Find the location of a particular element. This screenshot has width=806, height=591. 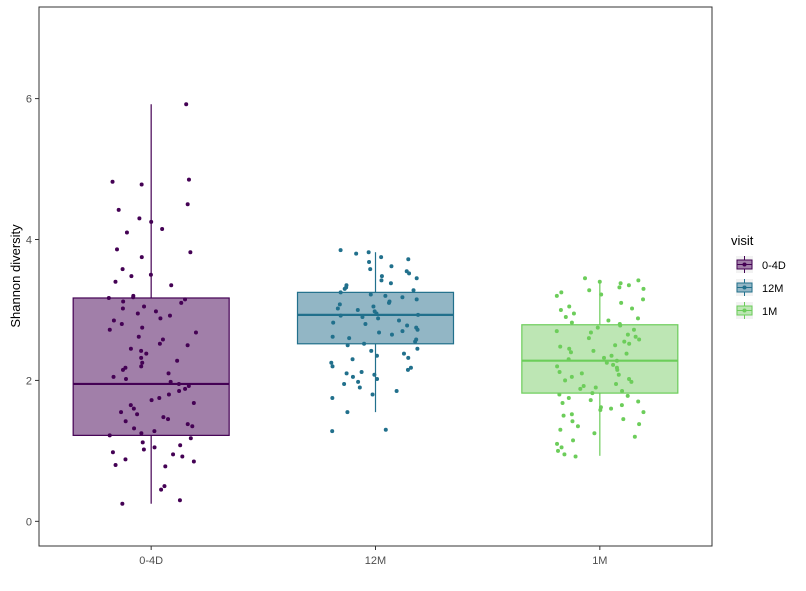

legend-keys: 0-4D 12M 1M is located at coordinates (761, 287).